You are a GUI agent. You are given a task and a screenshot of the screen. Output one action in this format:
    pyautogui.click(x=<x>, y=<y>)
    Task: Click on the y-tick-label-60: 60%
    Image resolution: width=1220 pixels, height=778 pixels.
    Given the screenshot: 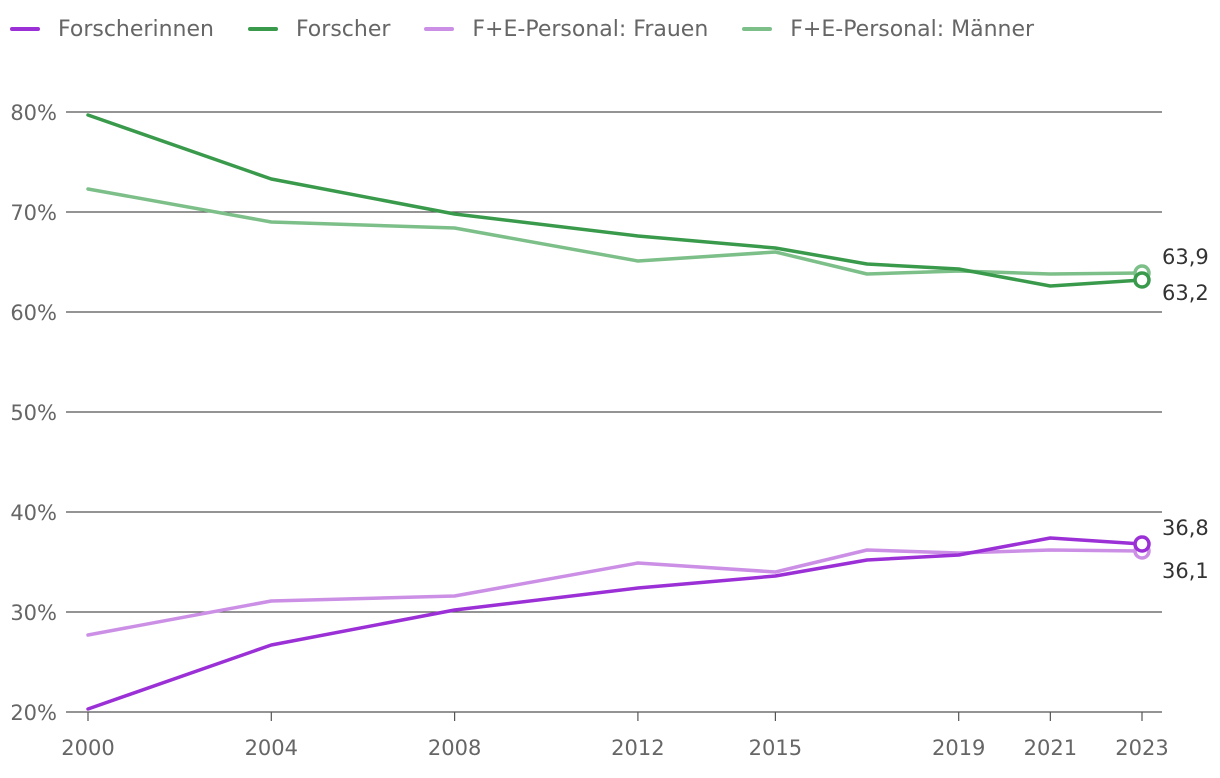 What is the action you would take?
    pyautogui.click(x=33, y=313)
    